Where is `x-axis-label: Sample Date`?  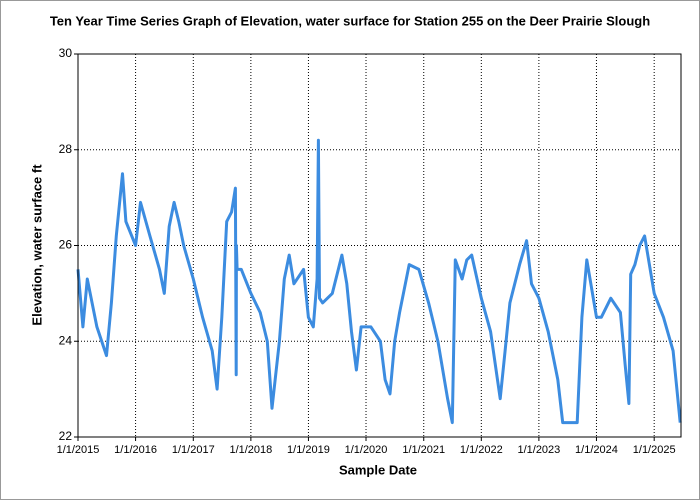
x-axis-label: Sample Date is located at coordinates (378, 469).